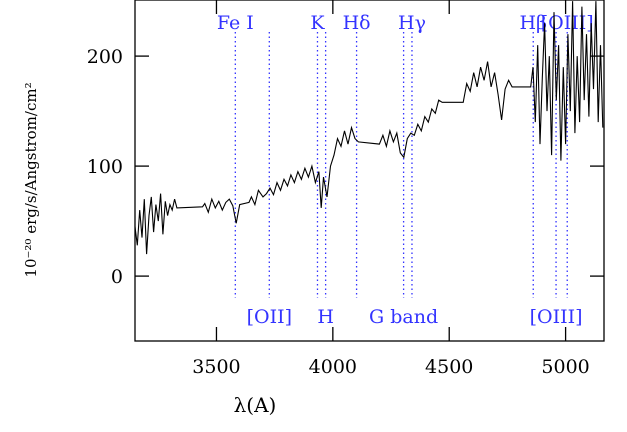  I want to click on x-axis-label: λ(A), so click(255, 405).